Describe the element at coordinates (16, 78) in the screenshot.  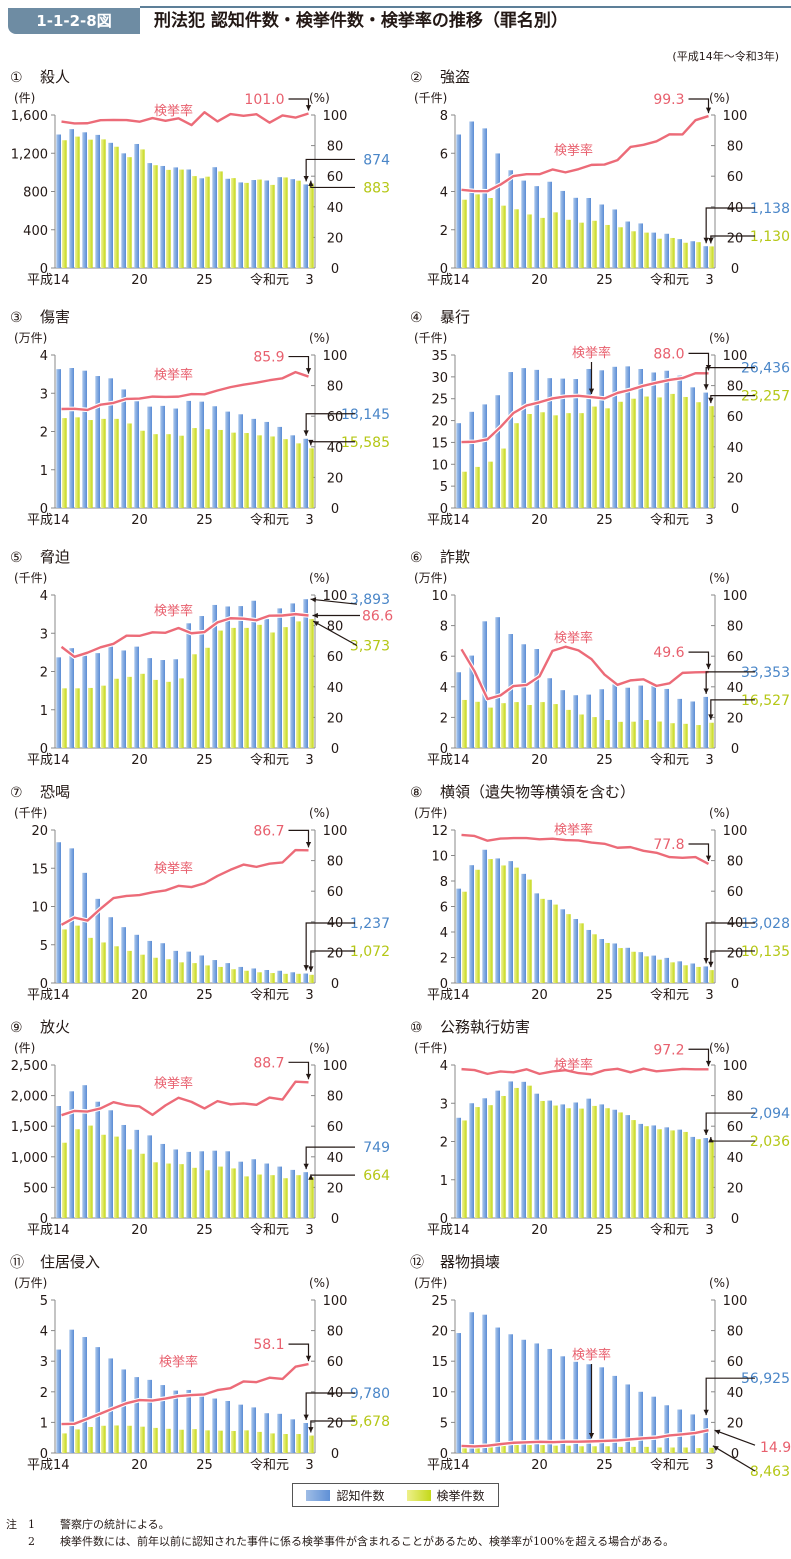
I see `chart-number: ①` at that location.